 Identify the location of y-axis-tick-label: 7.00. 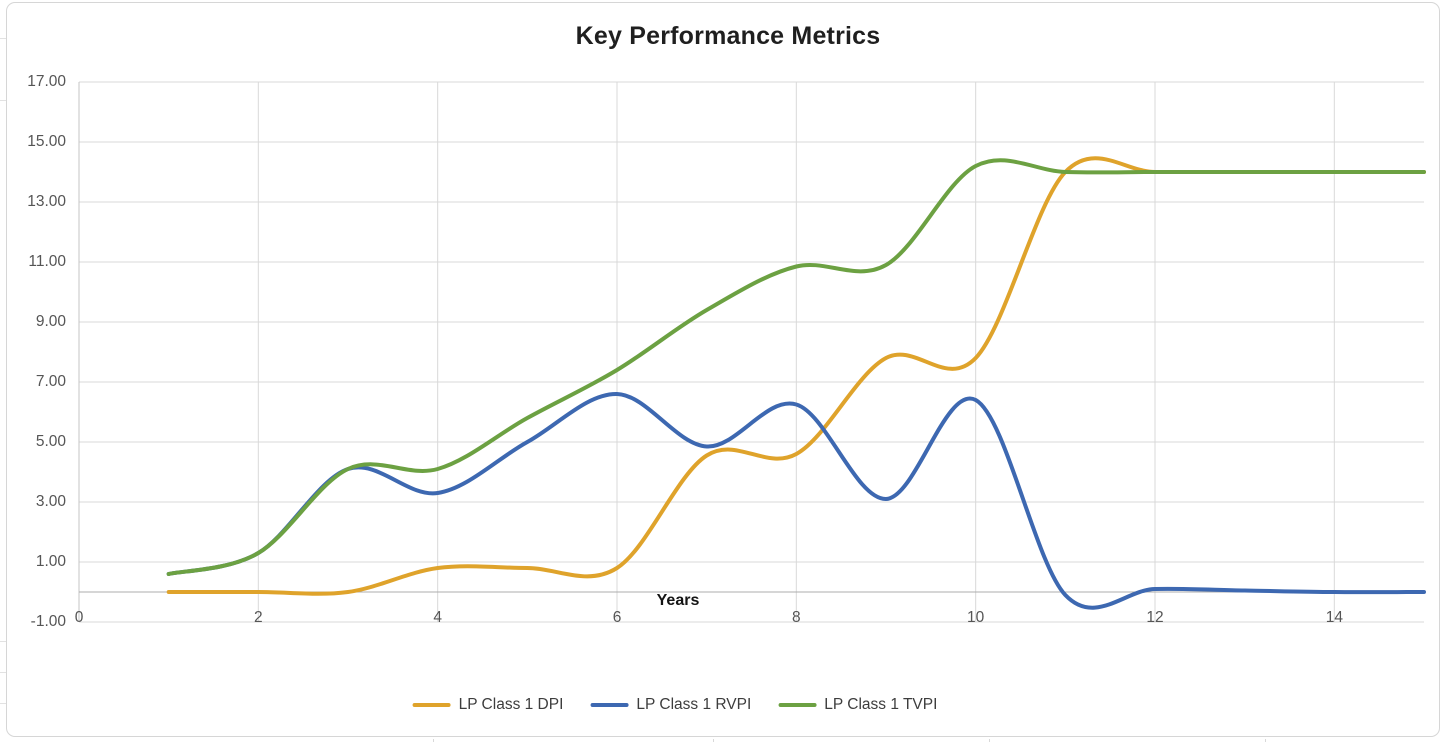
(50, 381).